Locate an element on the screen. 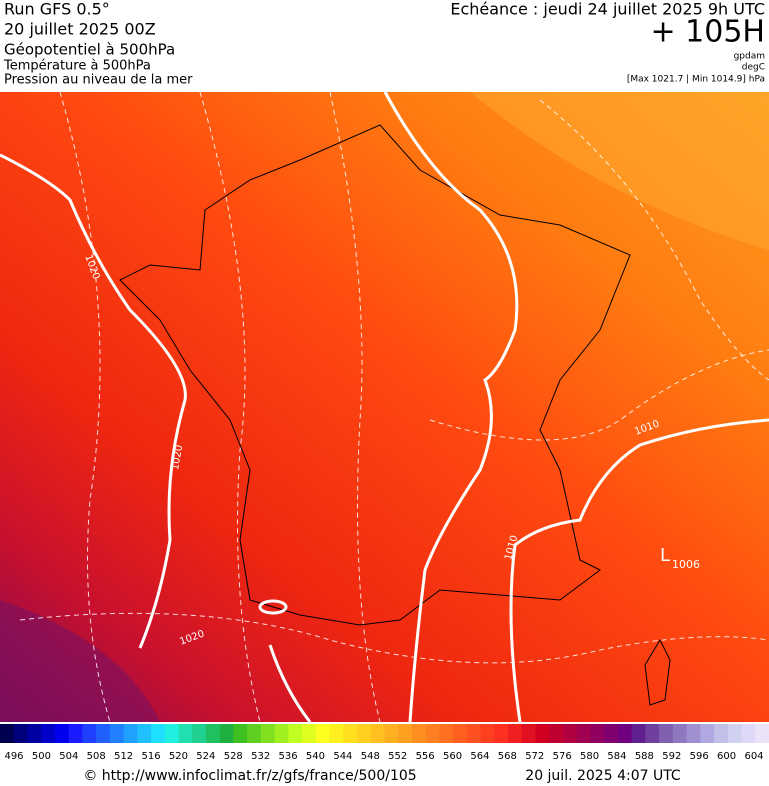 Image resolution: width=769 pixels, height=786 pixels. colorbar-label: 572 is located at coordinates (534, 756).